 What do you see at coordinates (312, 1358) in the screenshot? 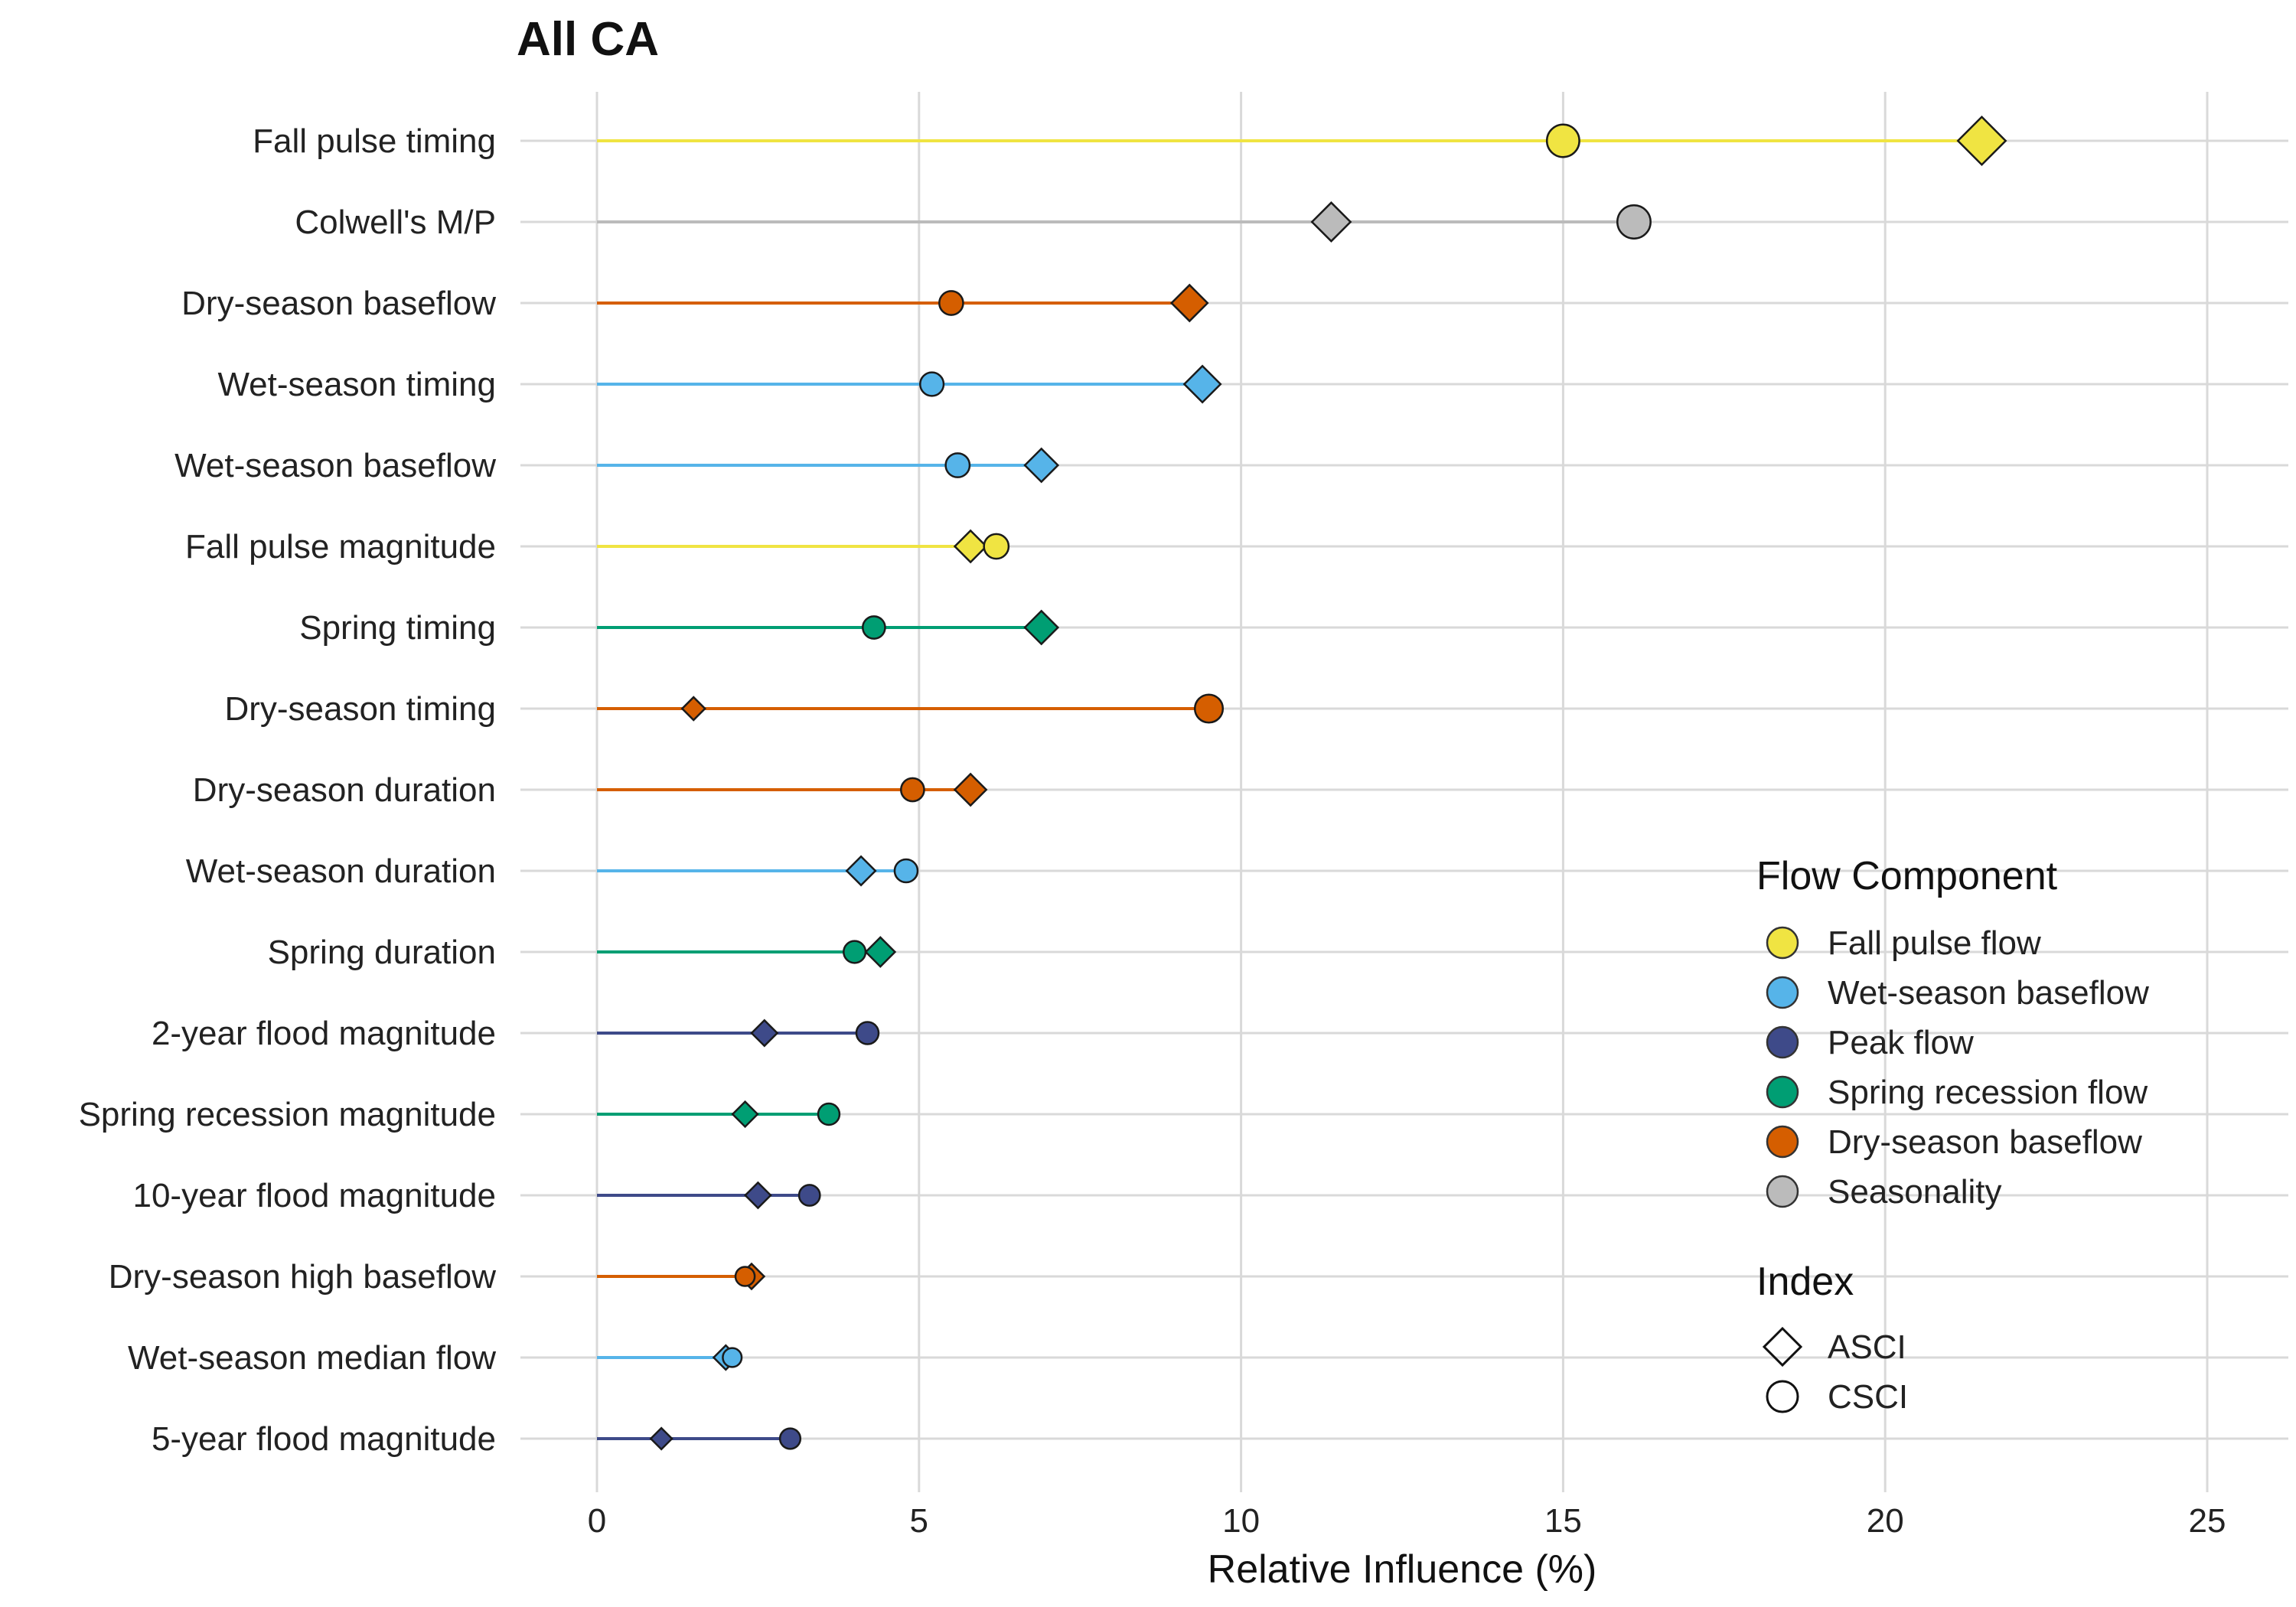
I see `y-tick-label: Wet-season median flow` at bounding box center [312, 1358].